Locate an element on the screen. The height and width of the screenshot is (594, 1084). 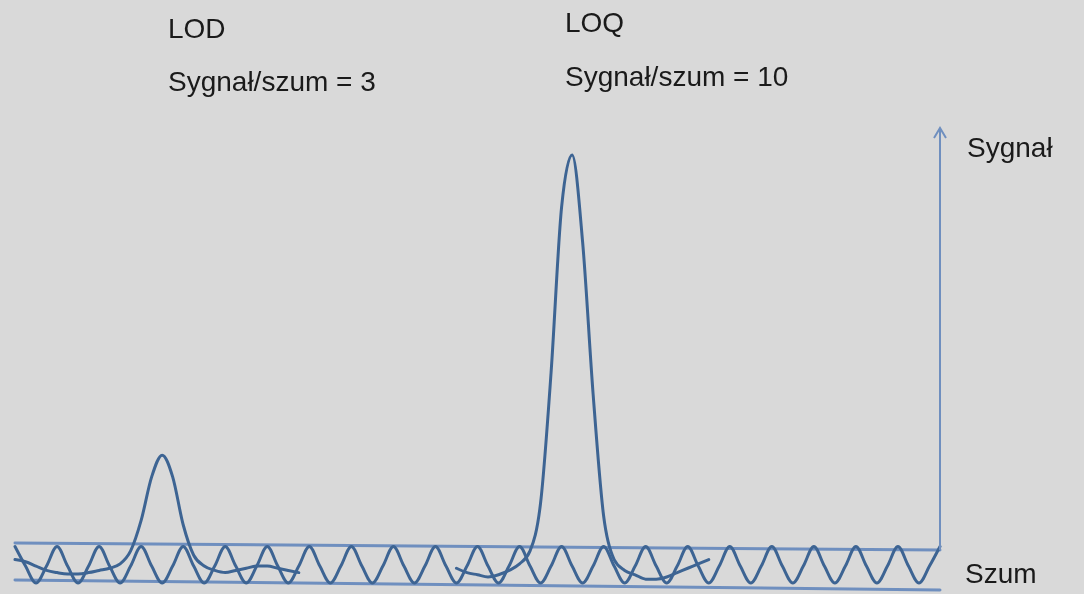
text: Szum is located at coordinates (1001, 573).